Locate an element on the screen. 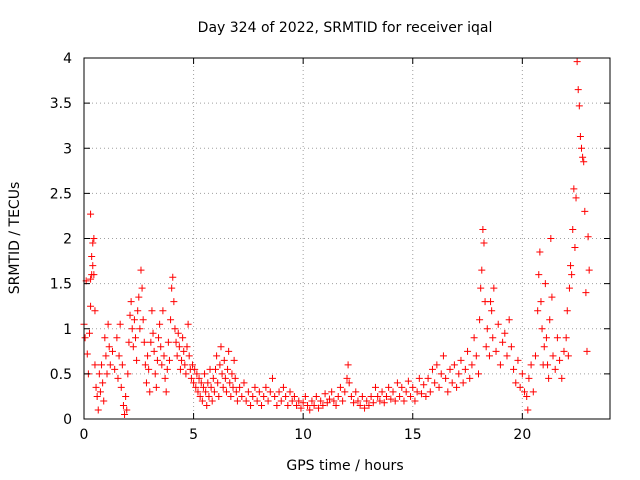 The image size is (640, 480). x-tick-label: 0 is located at coordinates (84, 435).